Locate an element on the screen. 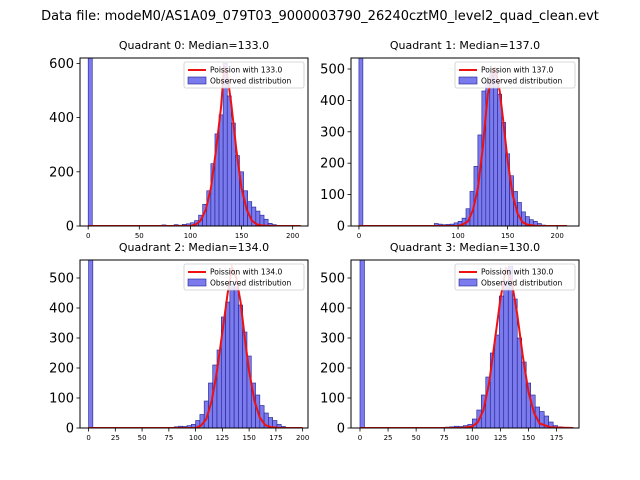 The height and width of the screenshot is (480, 640). y-tick-label: 600 is located at coordinates (61, 64).